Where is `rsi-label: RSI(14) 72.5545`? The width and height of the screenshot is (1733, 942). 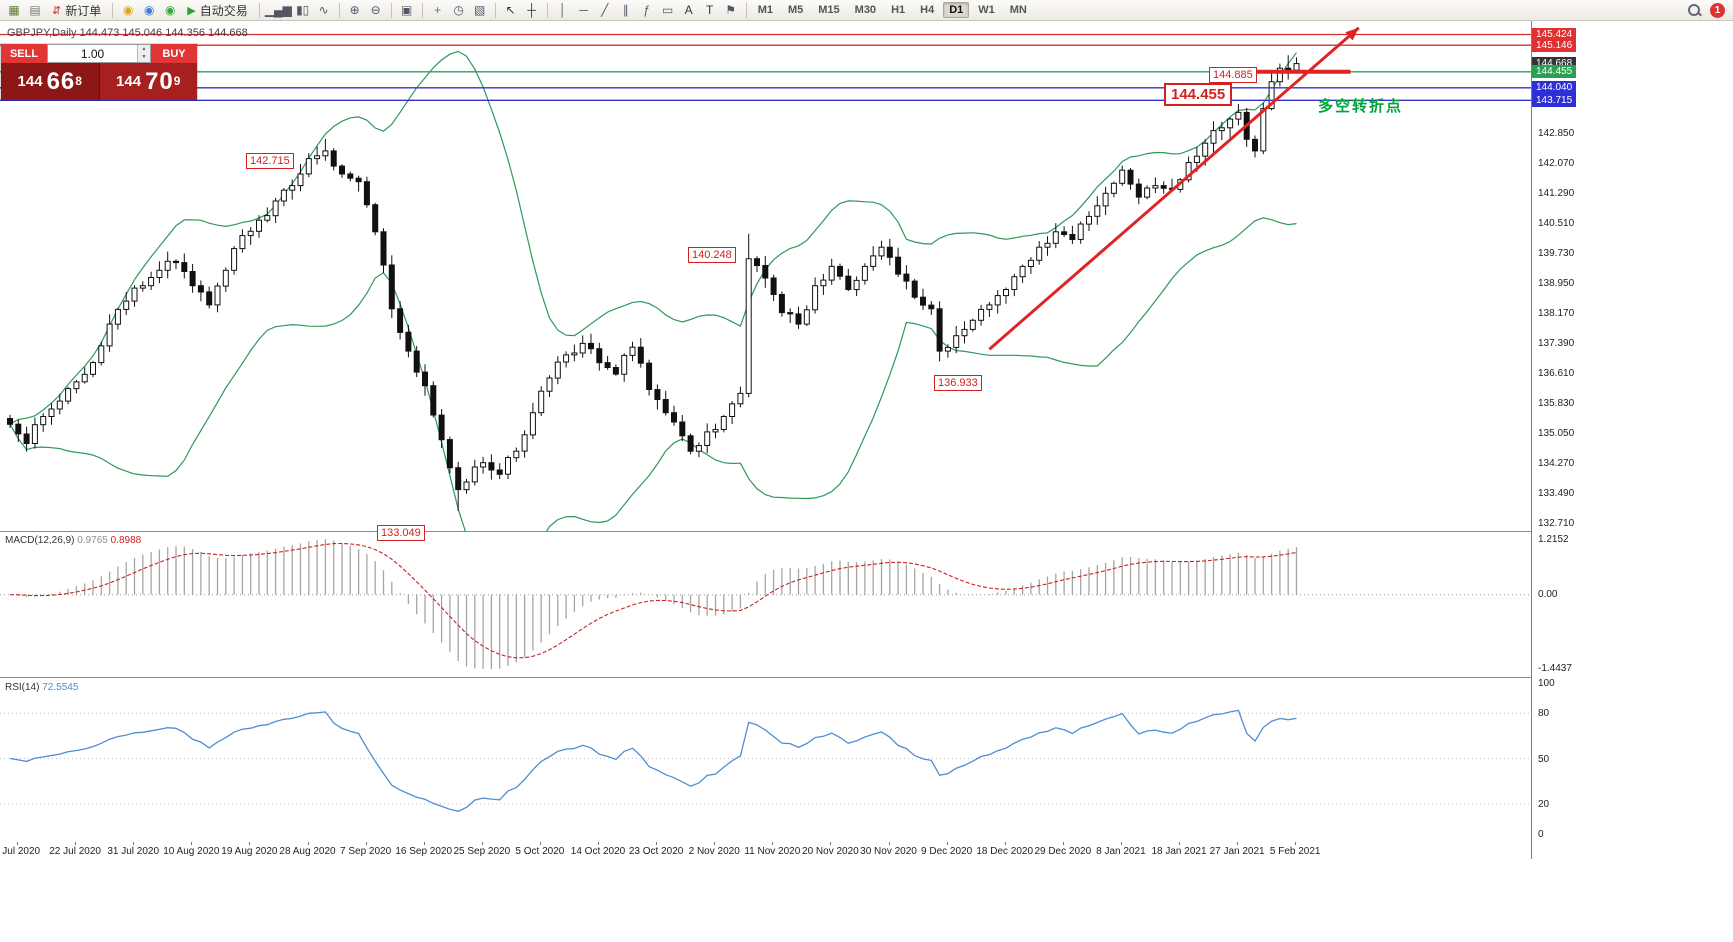 rsi-label: RSI(14) 72.5545 is located at coordinates (41, 687).